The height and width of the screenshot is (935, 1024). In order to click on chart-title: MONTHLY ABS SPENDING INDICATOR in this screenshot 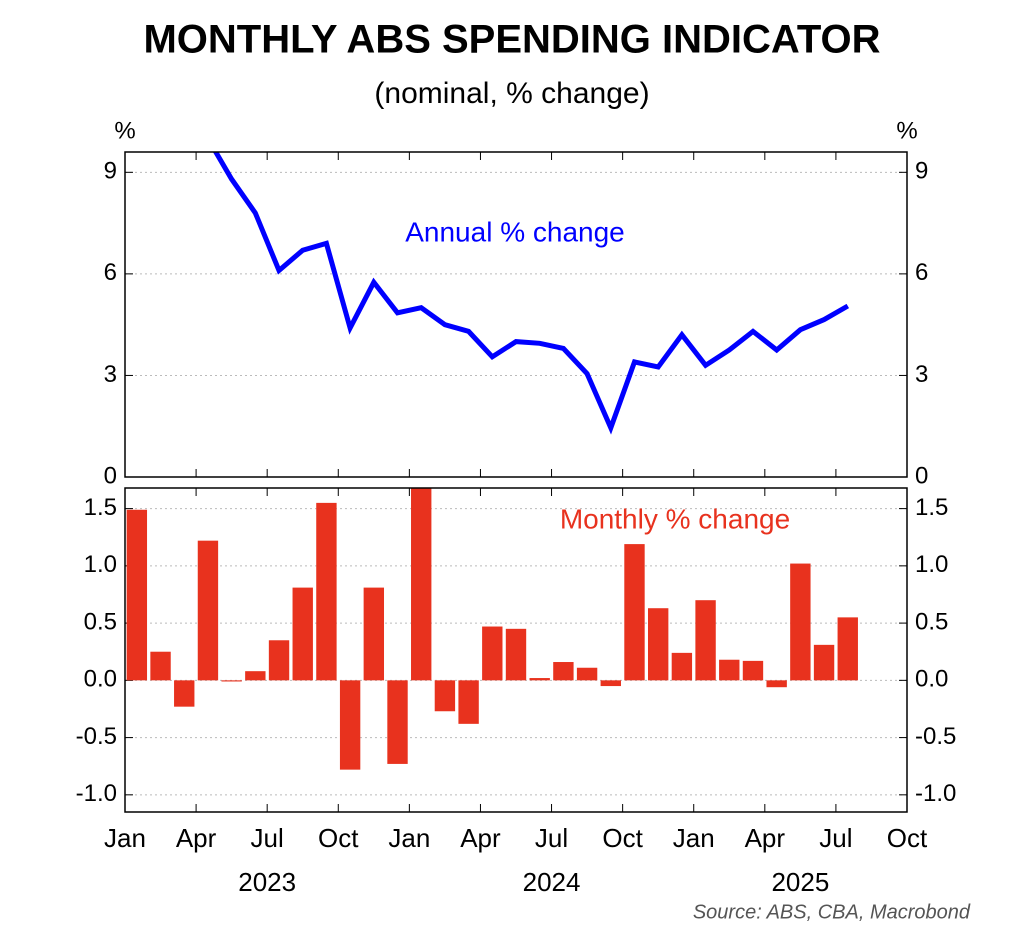, I will do `click(511, 40)`.